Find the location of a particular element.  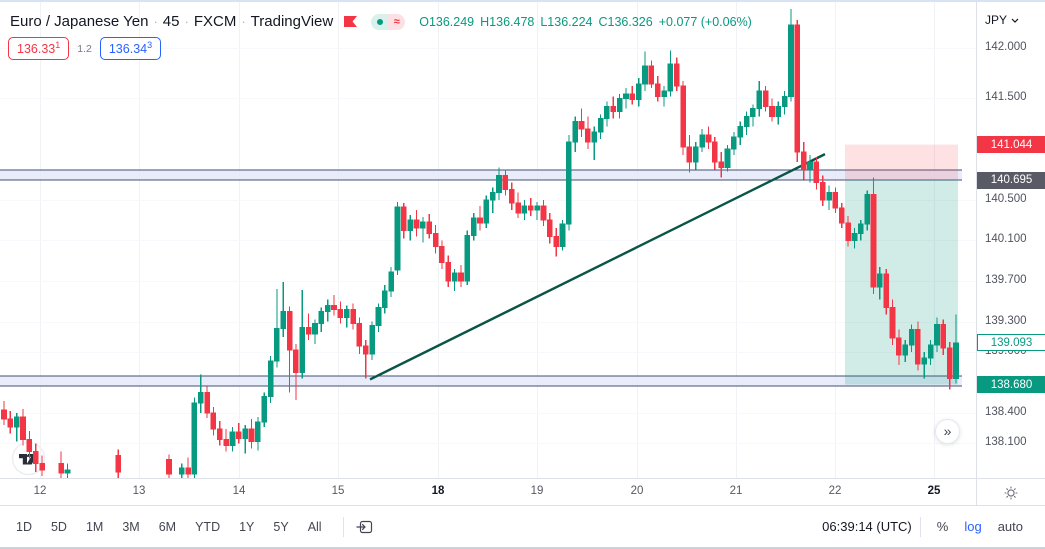

spread-value: 1.2 is located at coordinates (84, 48).